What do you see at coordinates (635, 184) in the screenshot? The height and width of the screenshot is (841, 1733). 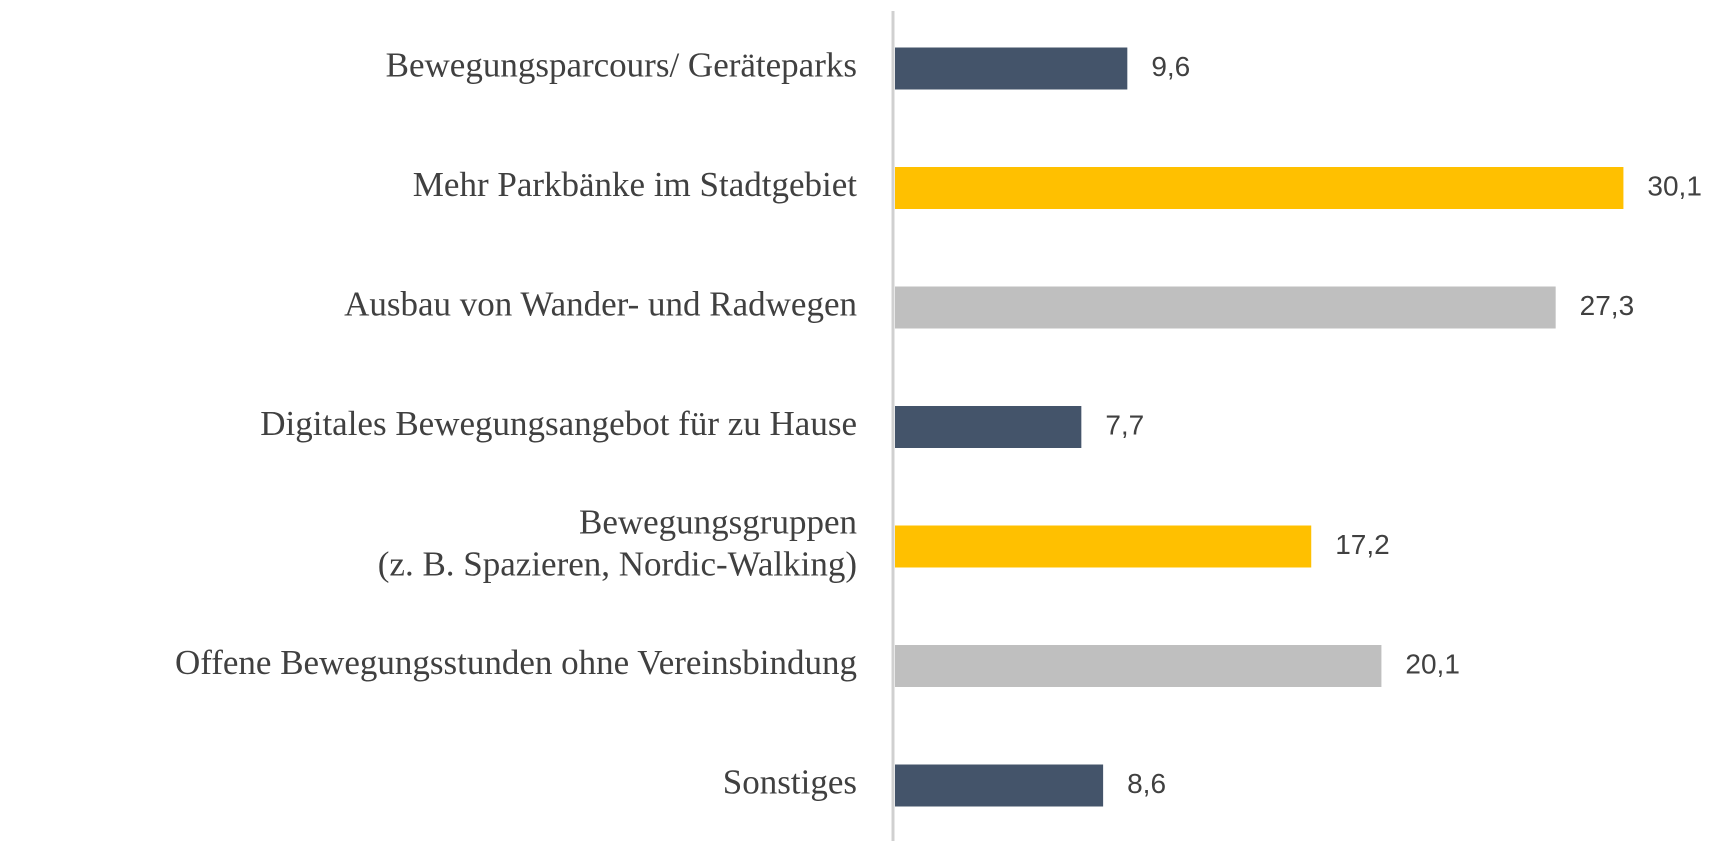 I see `category-label: Mehr Parkbänke im Stadtgebiet` at bounding box center [635, 184].